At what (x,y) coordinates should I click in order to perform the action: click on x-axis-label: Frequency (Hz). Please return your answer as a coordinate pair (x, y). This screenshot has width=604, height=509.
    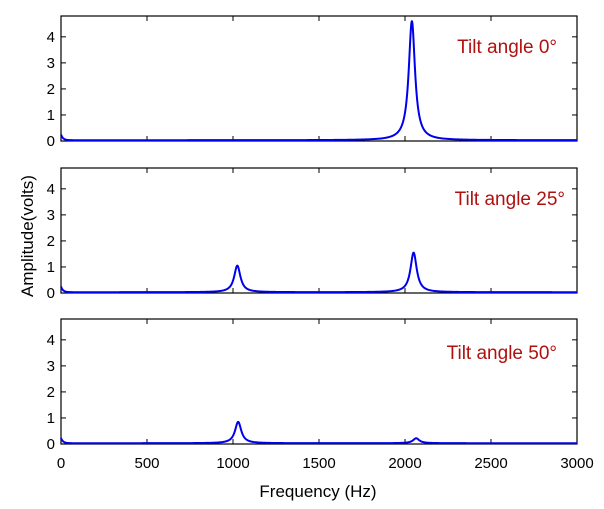
    Looking at the image, I should click on (317, 491).